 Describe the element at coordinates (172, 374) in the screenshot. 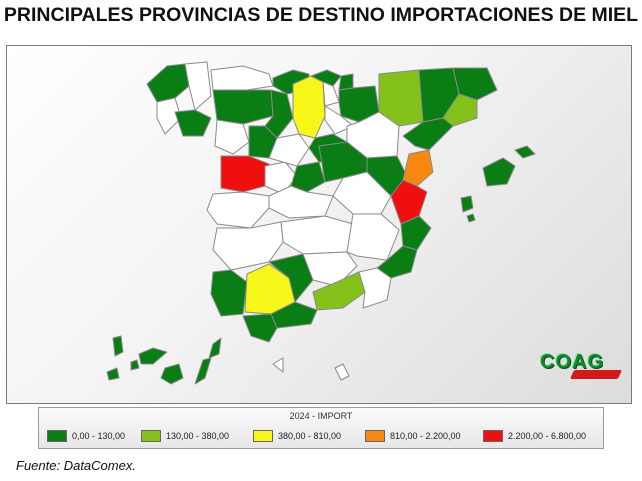

I see `province-gran-canaria` at that location.